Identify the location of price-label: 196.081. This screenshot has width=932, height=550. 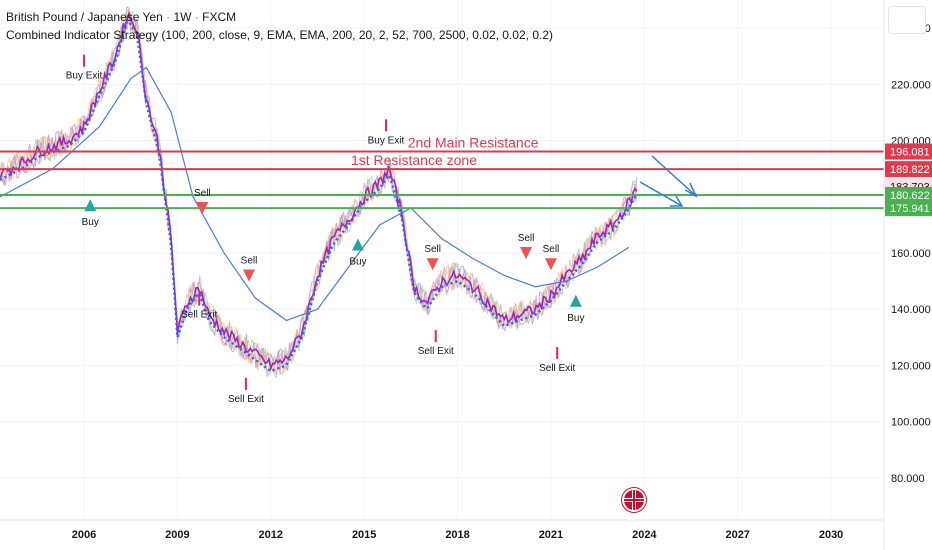
(910, 153).